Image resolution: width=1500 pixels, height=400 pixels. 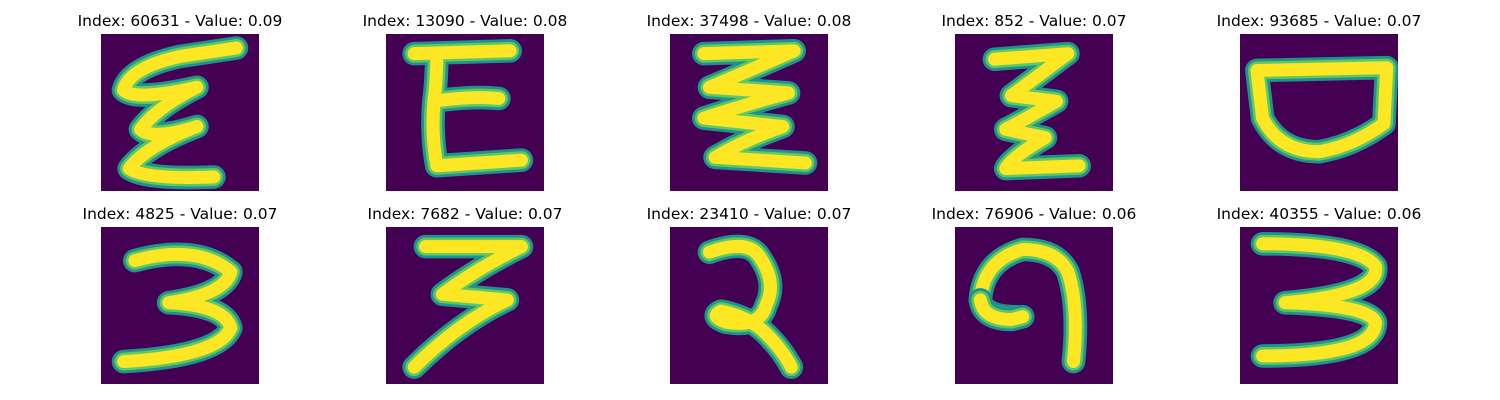 I want to click on tile-title: Index: 60631 - Value: 0.09, so click(x=180, y=21).